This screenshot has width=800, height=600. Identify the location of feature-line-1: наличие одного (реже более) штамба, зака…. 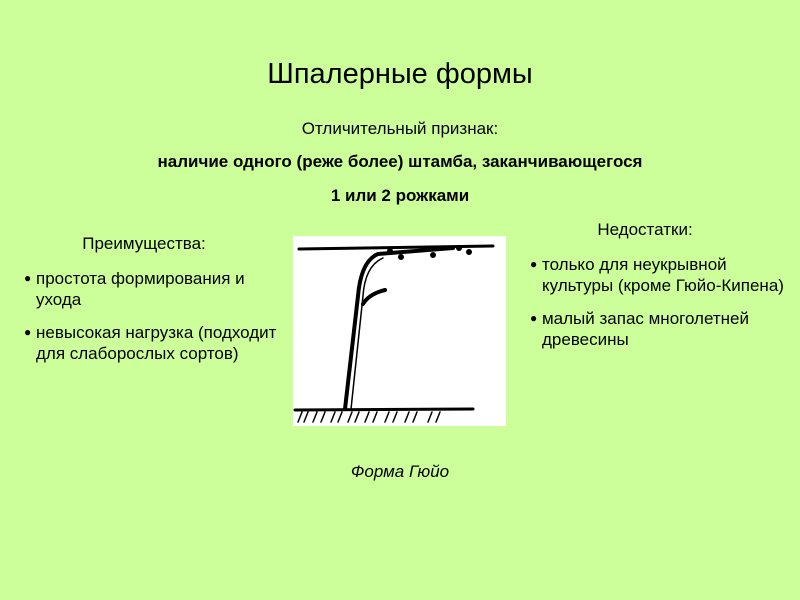
(400, 161).